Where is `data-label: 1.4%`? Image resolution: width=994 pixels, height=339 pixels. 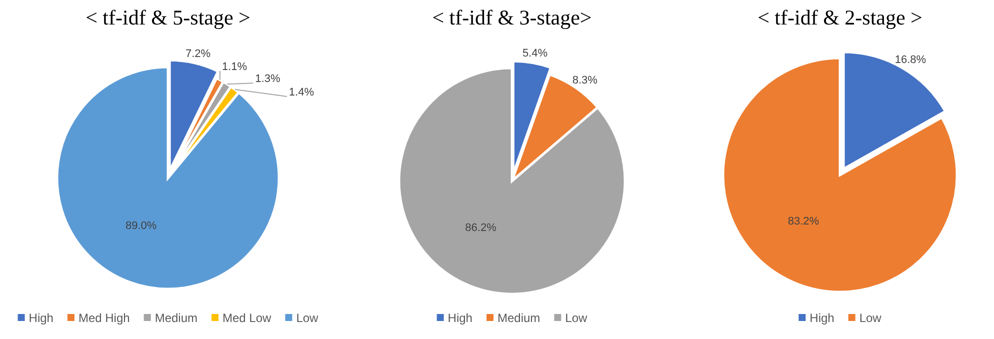
data-label: 1.4% is located at coordinates (301, 92).